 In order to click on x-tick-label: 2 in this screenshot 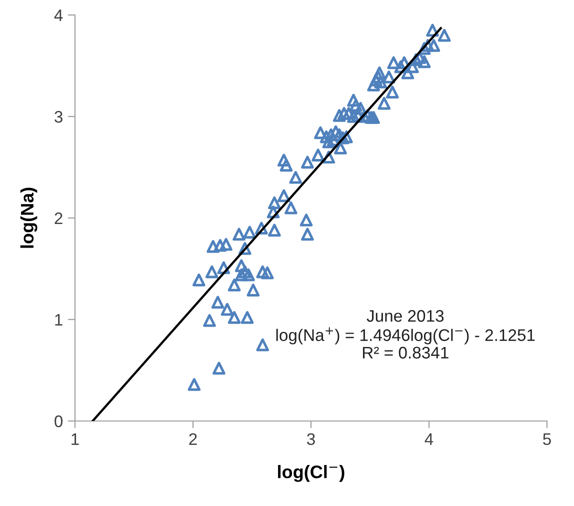, I will do `click(193, 439)`.